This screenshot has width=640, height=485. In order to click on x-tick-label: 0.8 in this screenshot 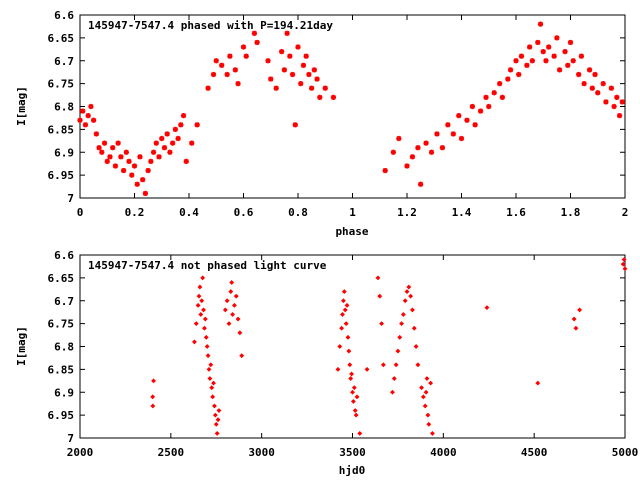, I will do `click(298, 212)`.